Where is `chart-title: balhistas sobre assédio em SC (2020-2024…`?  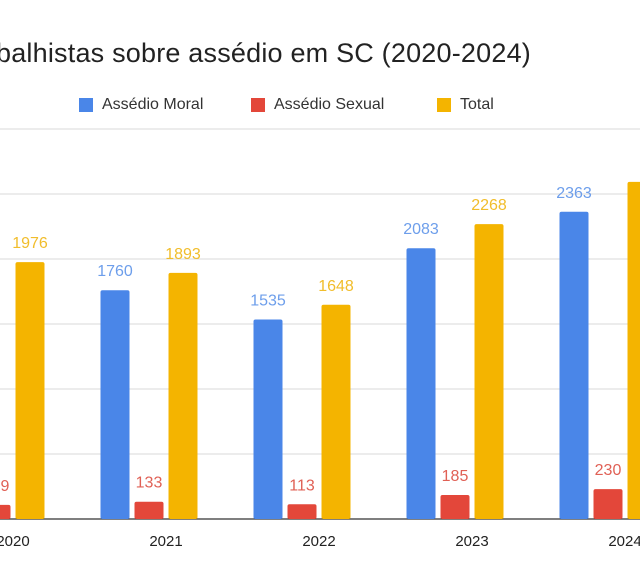 chart-title: balhistas sobre assédio em SC (2020-2024… is located at coordinates (265, 53).